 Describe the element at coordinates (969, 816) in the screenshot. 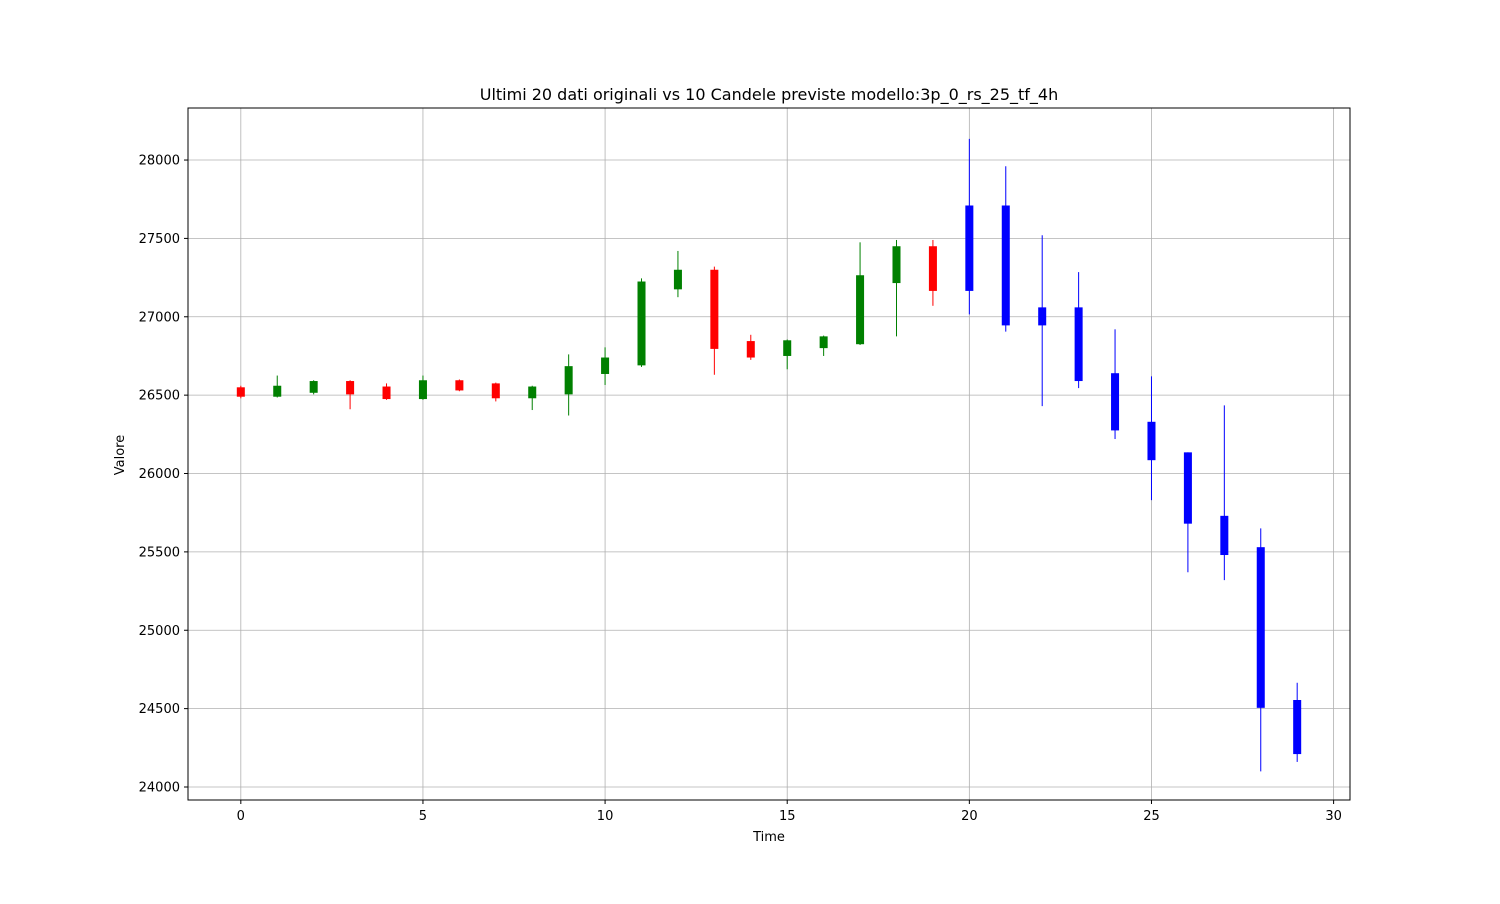

I see `x-tick-label: 20` at that location.